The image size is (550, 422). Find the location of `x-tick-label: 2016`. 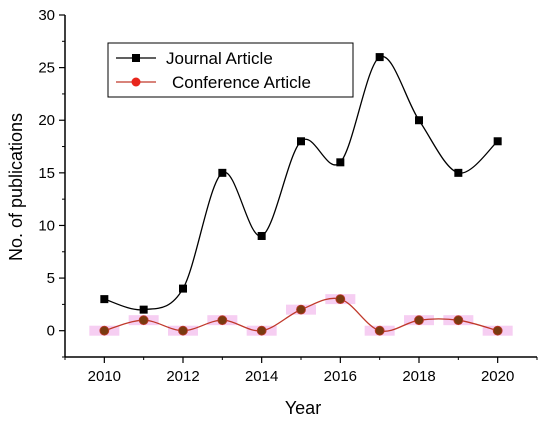

x-tick-label: 2016 is located at coordinates (340, 376).